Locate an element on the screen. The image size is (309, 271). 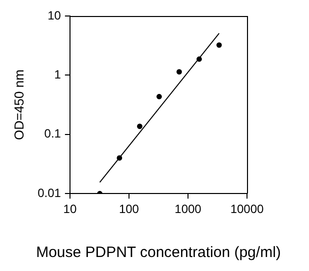
x-axis-title: Mouse PDPNT concentration (pg/ml) is located at coordinates (158, 253).